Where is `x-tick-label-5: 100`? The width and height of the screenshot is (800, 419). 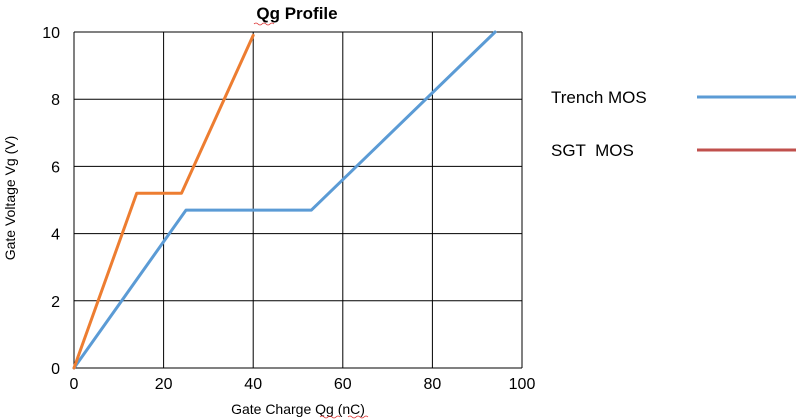
x-tick-label-5: 100 is located at coordinates (522, 384).